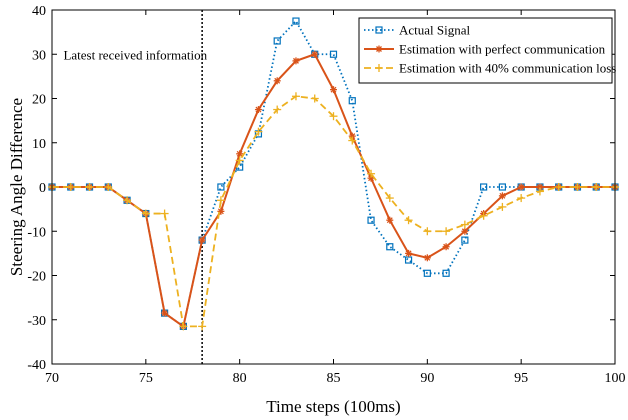 Image resolution: width=628 pixels, height=420 pixels. I want to click on y-tick-label: 0, so click(42, 188).